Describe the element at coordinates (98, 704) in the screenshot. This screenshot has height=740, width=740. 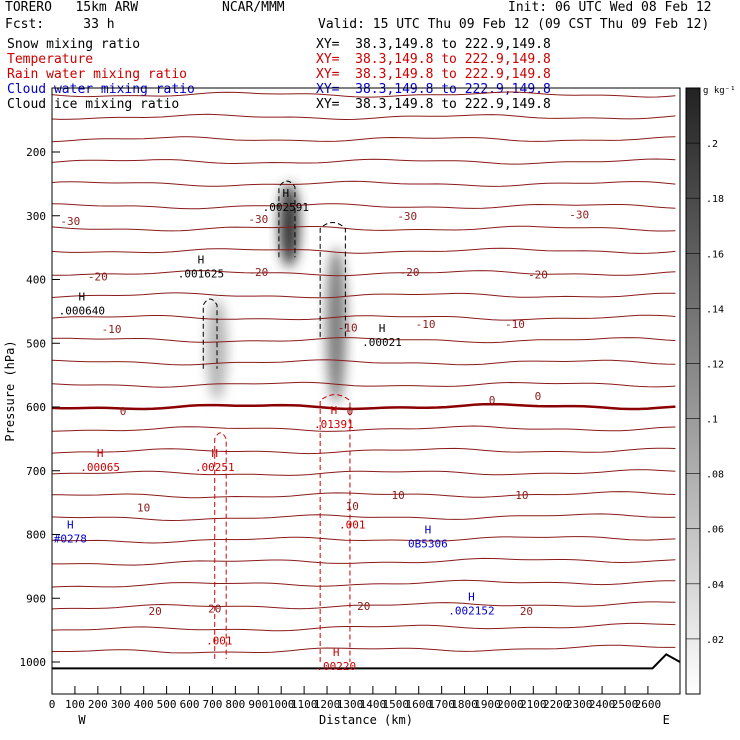
I see `x-tick-label-2: 200` at that location.